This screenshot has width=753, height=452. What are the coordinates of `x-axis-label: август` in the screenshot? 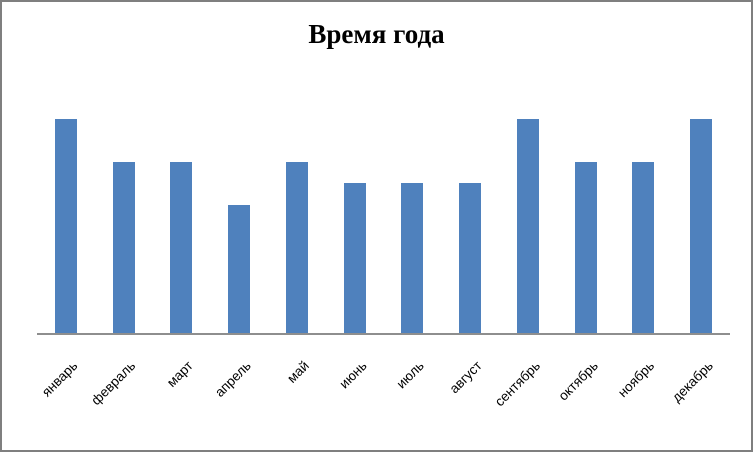 It's located at (465, 377).